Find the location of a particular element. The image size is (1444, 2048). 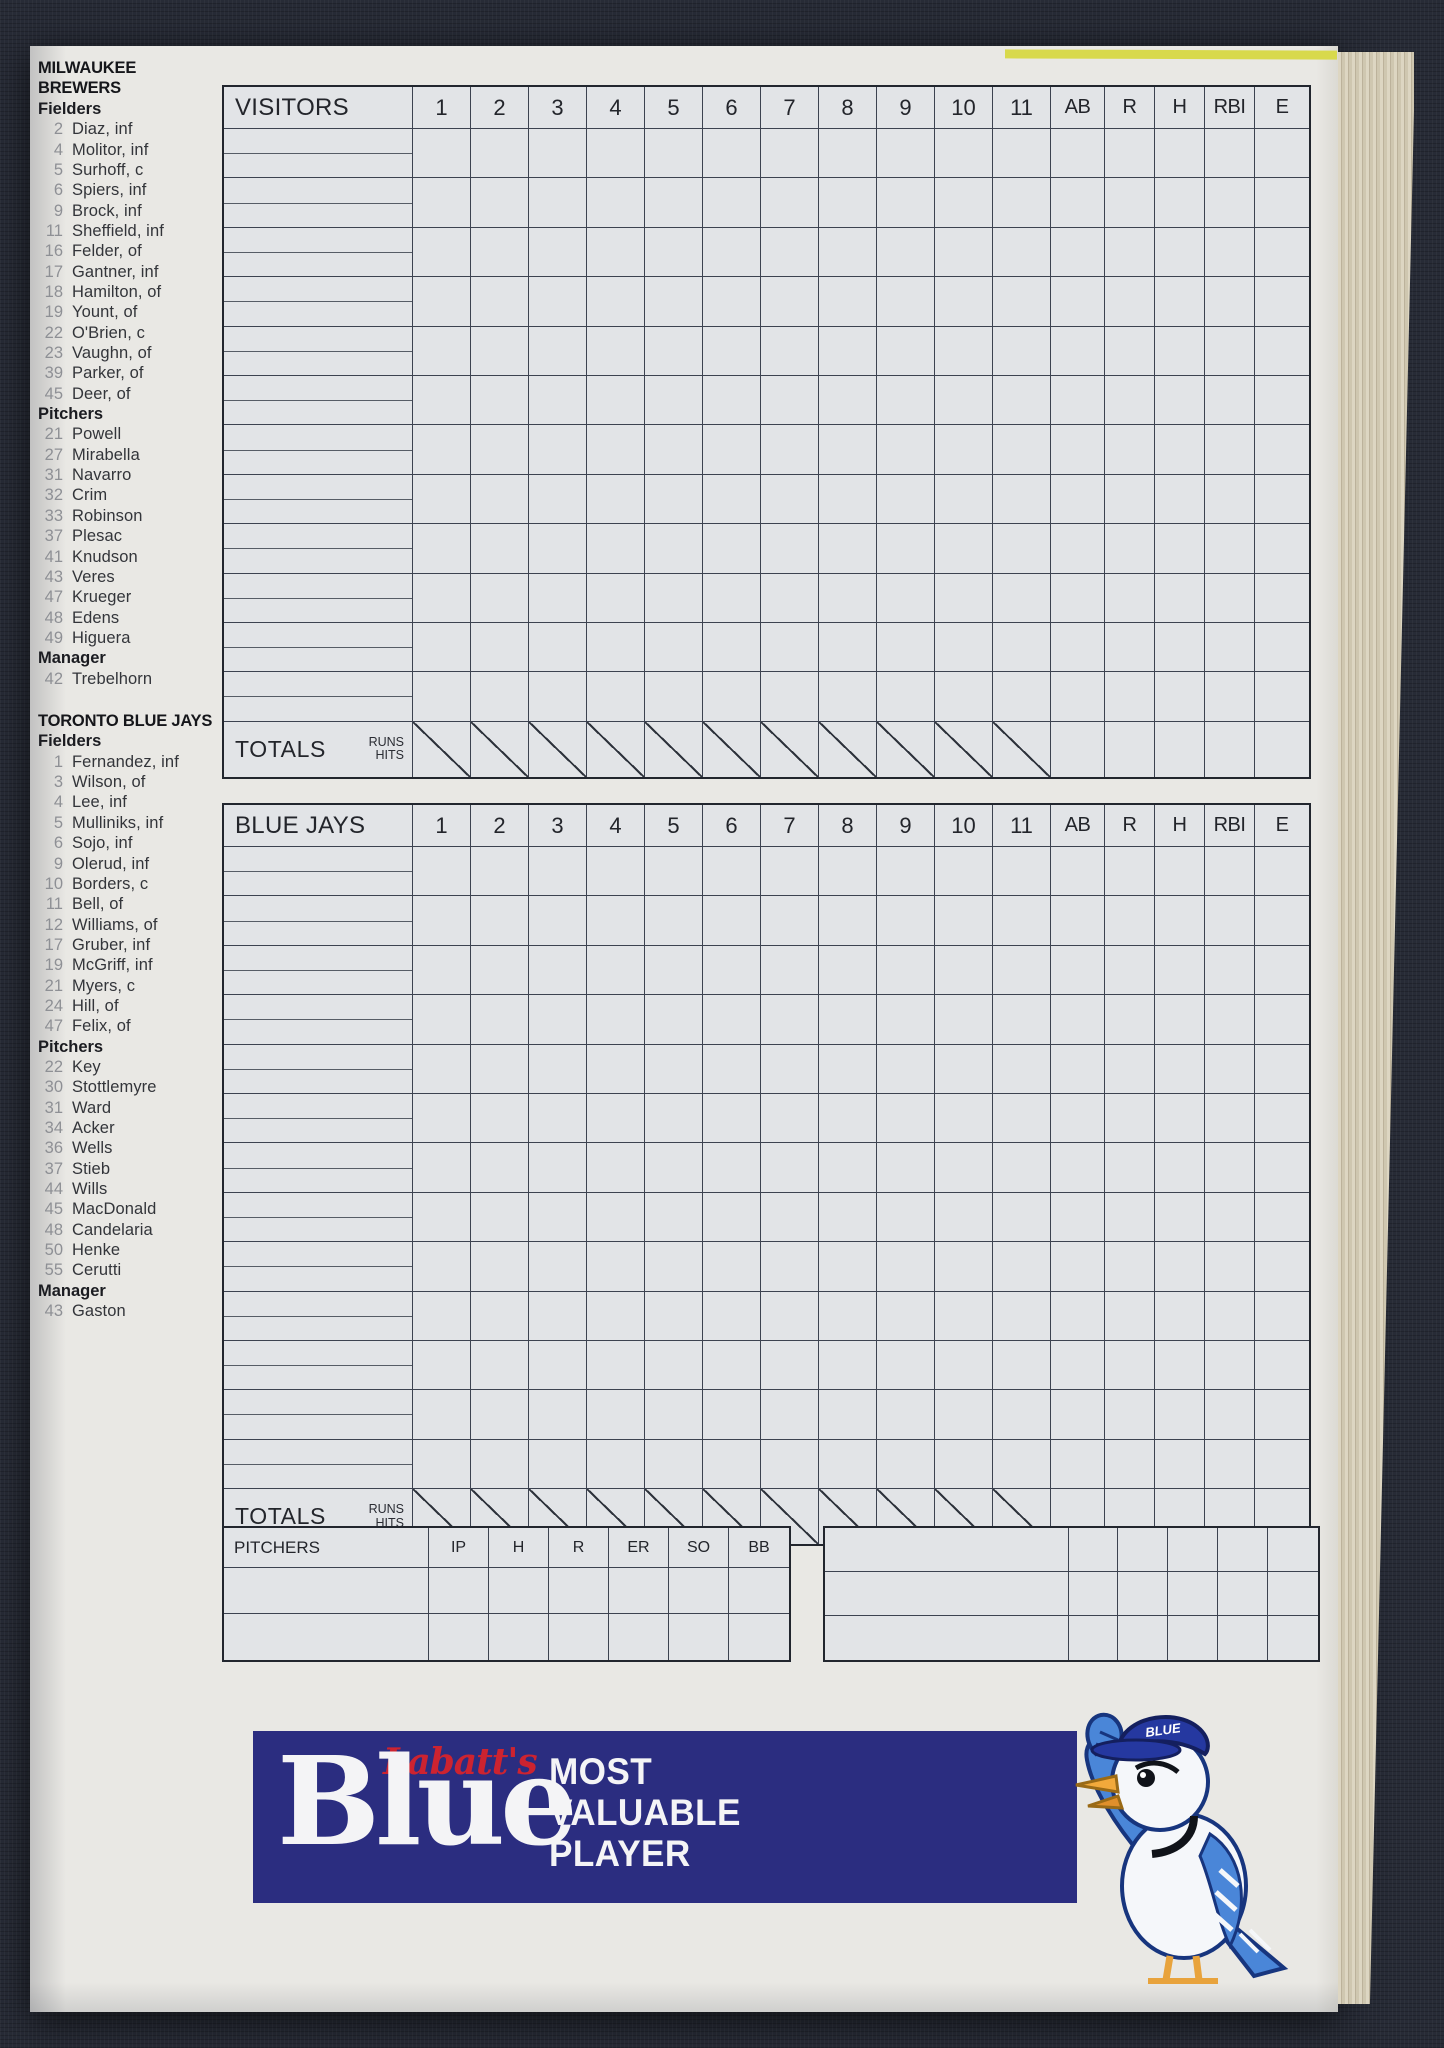

roster-player-row: 47 Krueger is located at coordinates (129, 597).